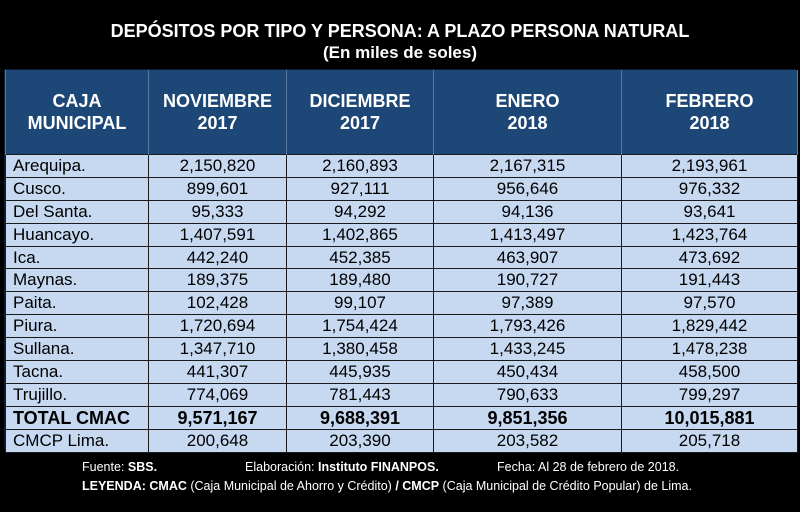  What do you see at coordinates (217, 257) in the screenshot?
I see `value-cell: 442,240` at bounding box center [217, 257].